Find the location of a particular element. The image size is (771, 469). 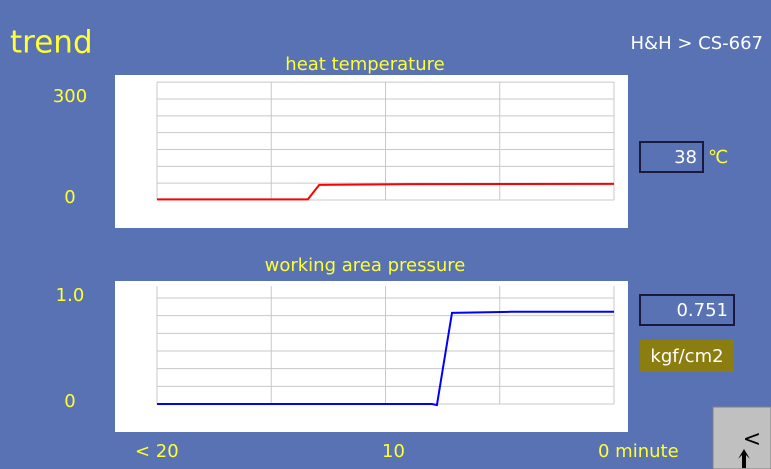

y-tick-label: 1.0 is located at coordinates (70, 295).